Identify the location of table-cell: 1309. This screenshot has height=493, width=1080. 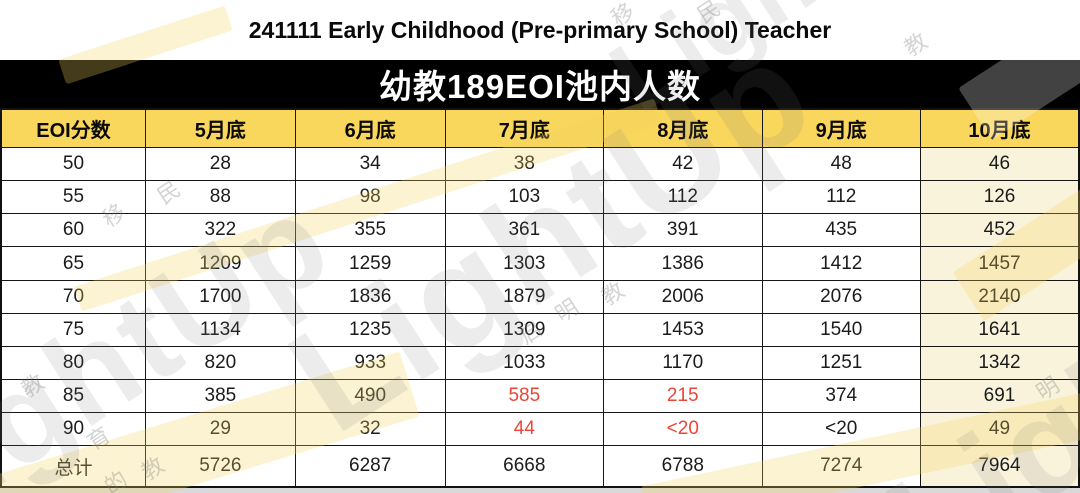
(524, 329).